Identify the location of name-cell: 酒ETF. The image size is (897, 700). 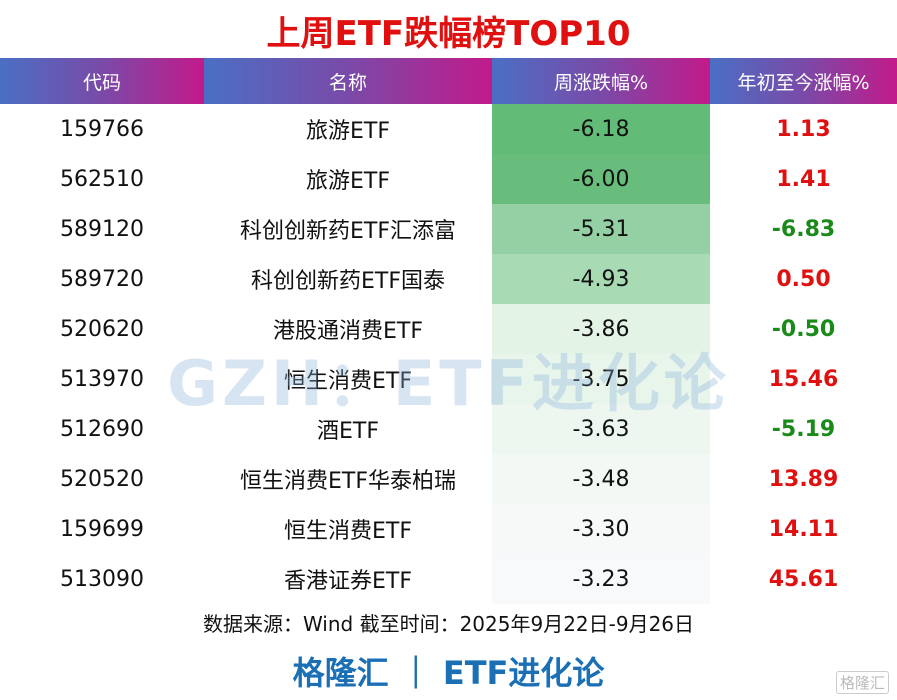
(348, 431).